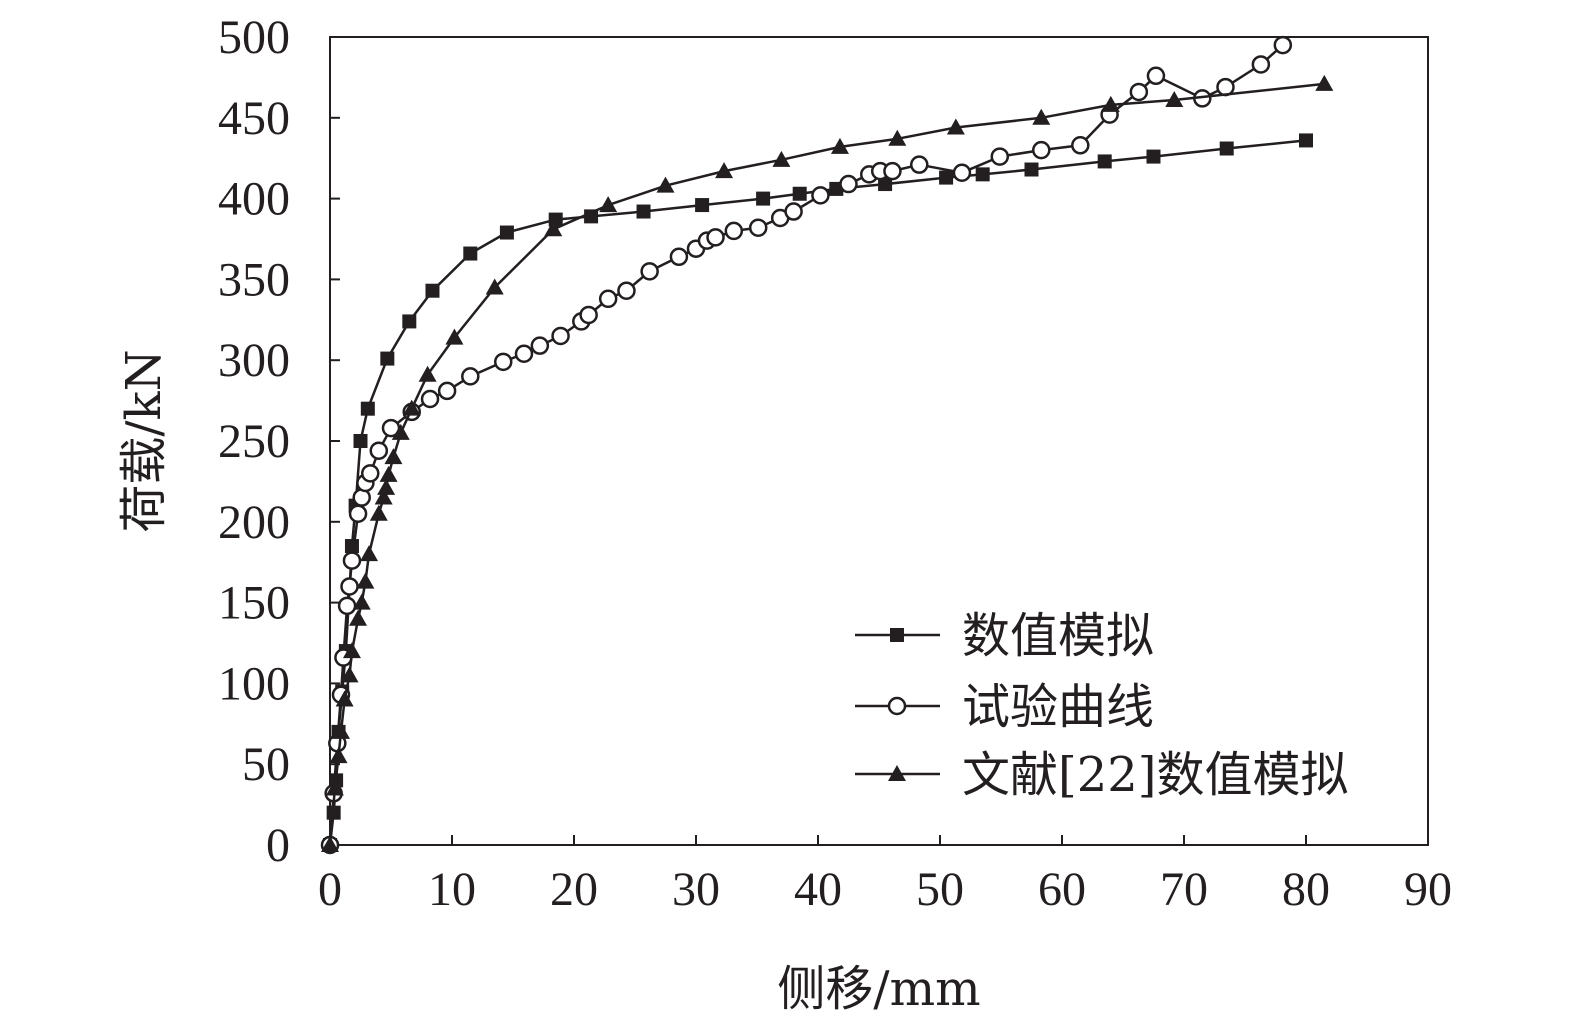 The image size is (1575, 1033). Describe the element at coordinates (144, 440) in the screenshot. I see `y-axis-title: 荷载/kN` at that location.